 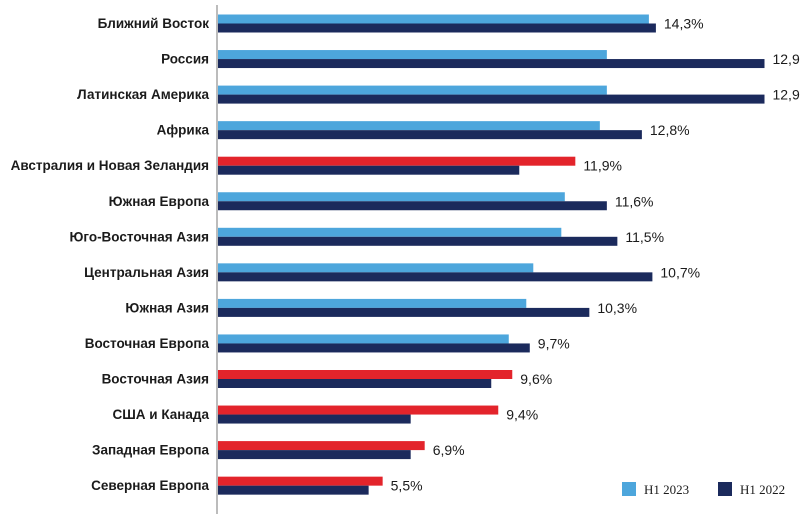 What do you see at coordinates (449, 450) in the screenshot?
I see `value-label-cat-12: 6,9%` at bounding box center [449, 450].